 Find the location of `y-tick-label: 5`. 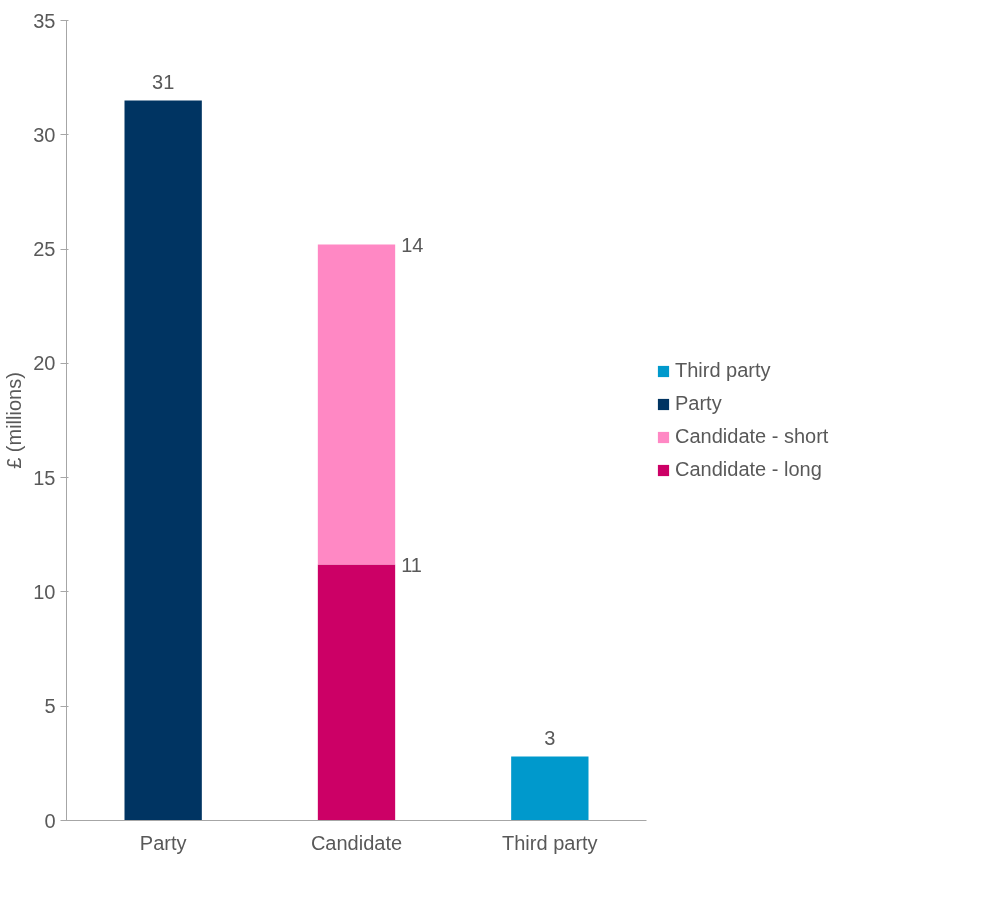

y-tick-label: 5 is located at coordinates (50, 706).